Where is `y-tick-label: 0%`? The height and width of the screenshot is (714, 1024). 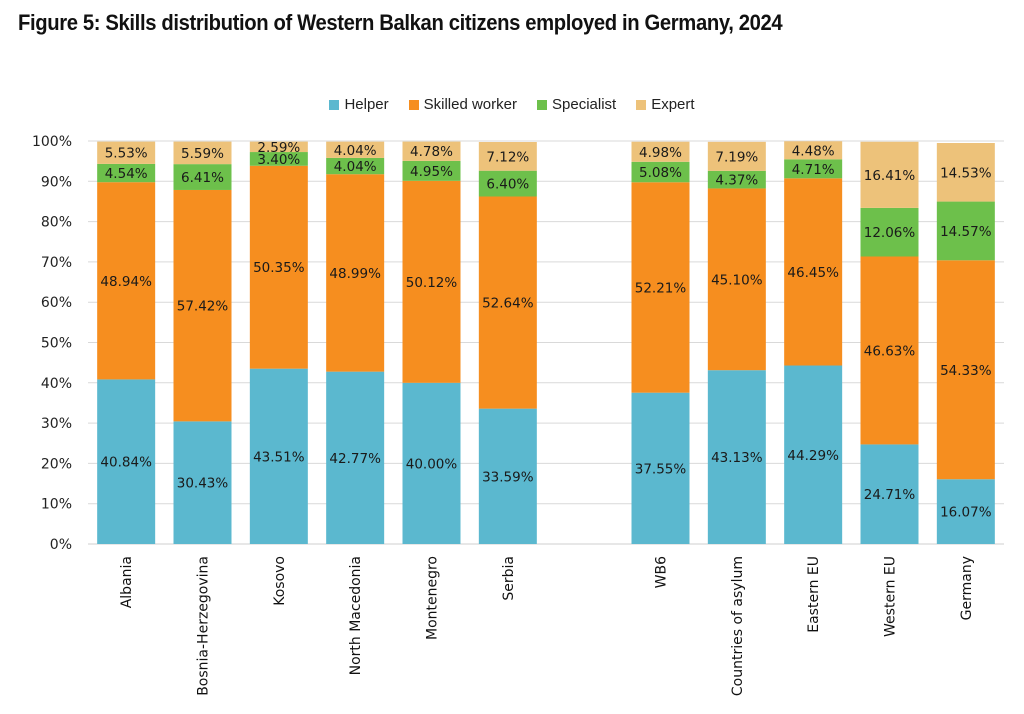
y-tick-label: 0% is located at coordinates (61, 545).